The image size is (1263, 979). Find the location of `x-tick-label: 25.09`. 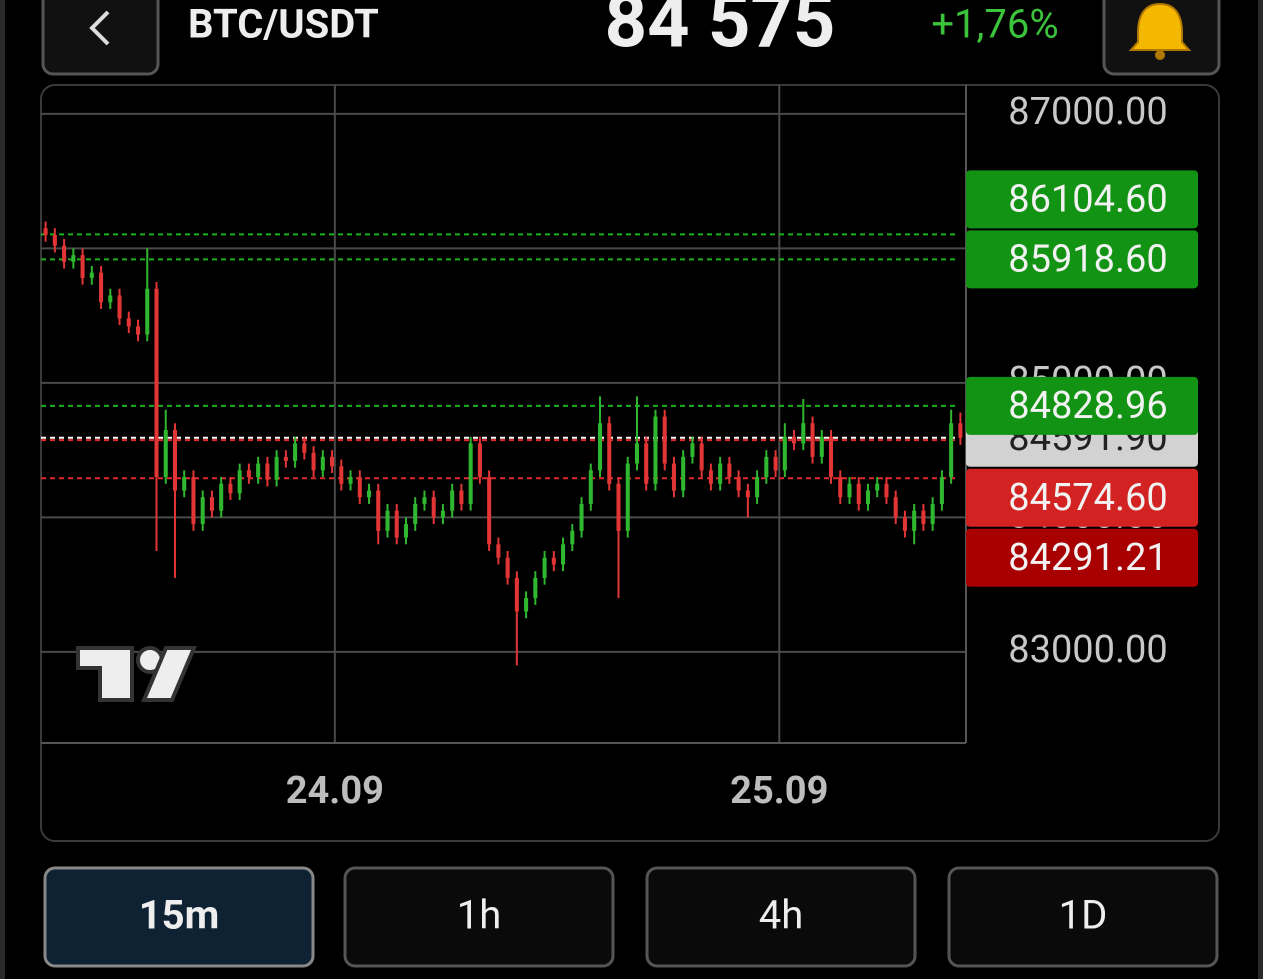

x-tick-label: 25.09 is located at coordinates (779, 791).